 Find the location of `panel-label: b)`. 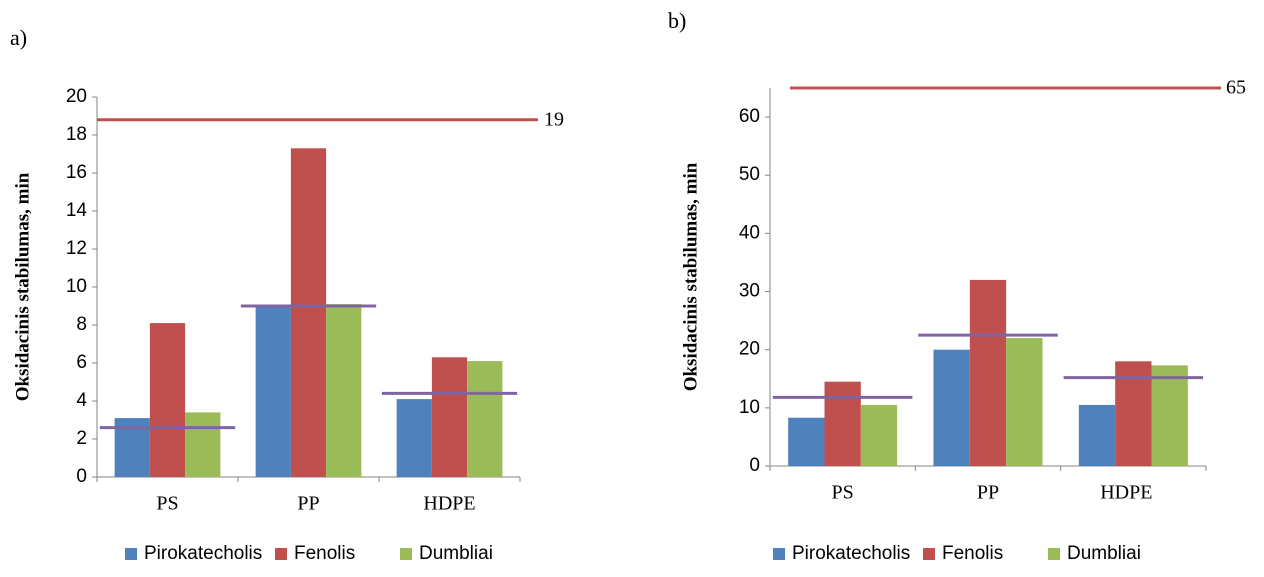

panel-label: b) is located at coordinates (677, 20).